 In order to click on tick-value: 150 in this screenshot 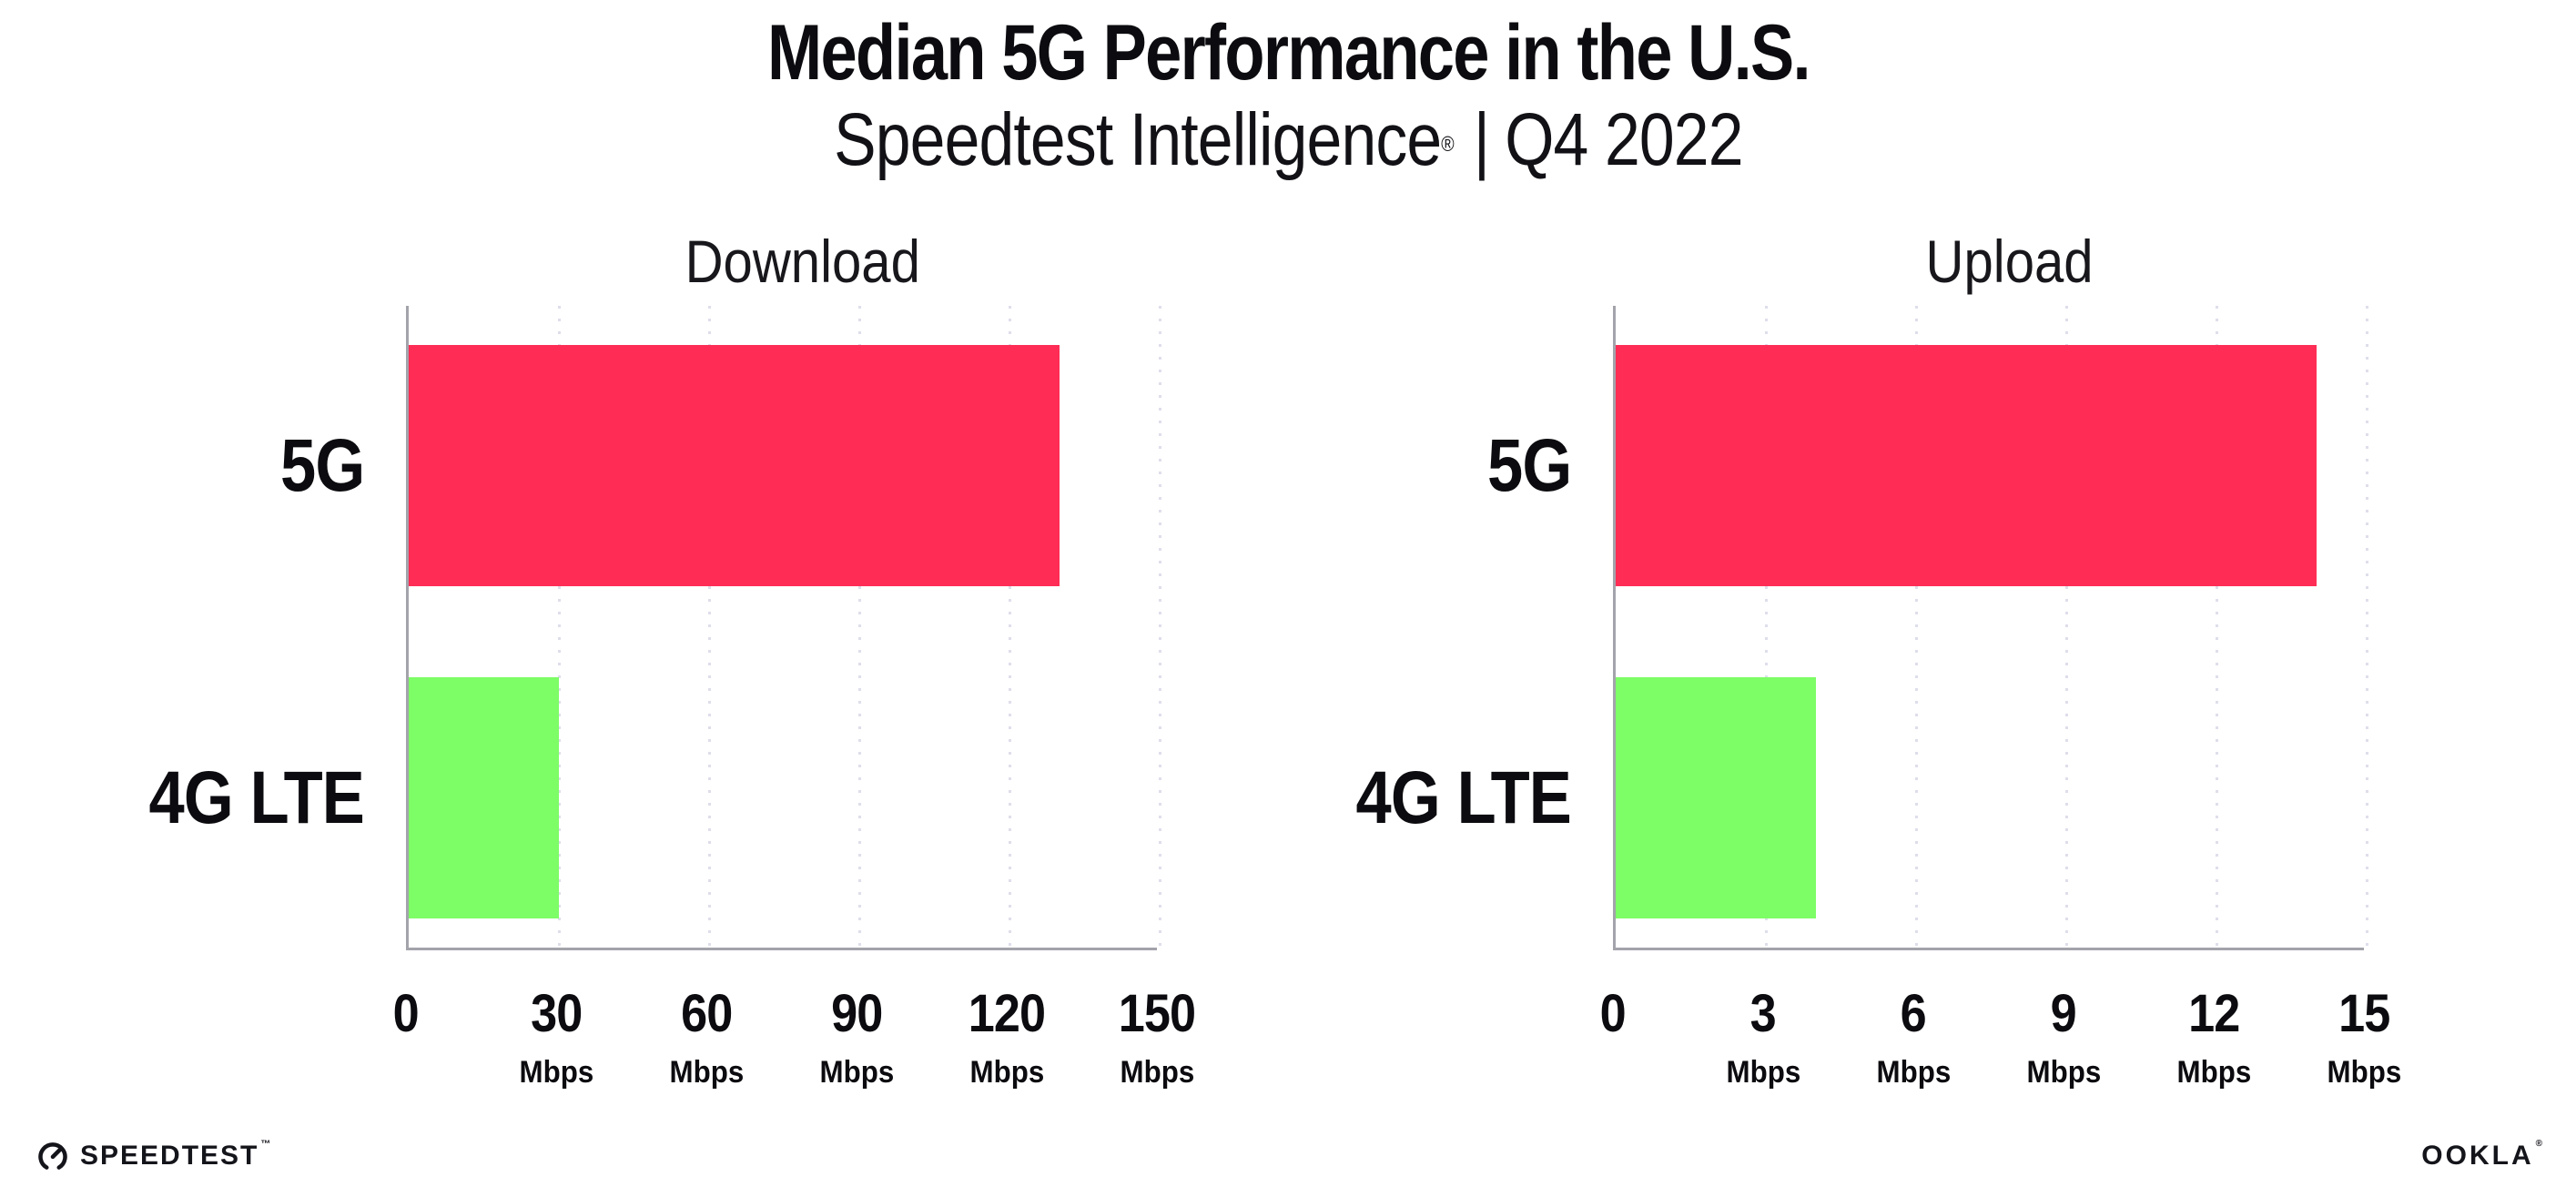, I will do `click(1157, 1014)`.